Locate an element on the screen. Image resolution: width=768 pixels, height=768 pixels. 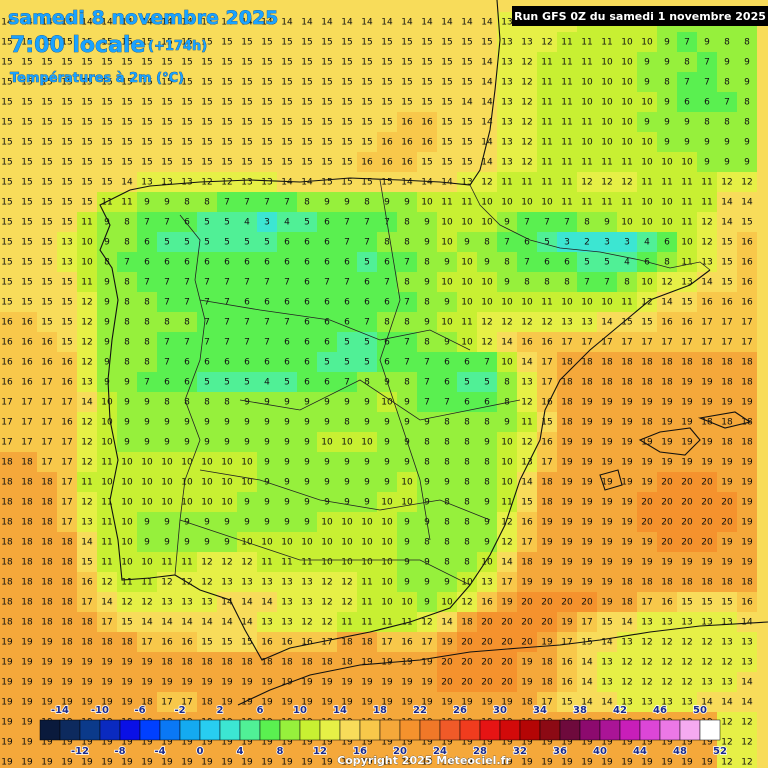
temperature-value: 3 is located at coordinates (607, 243).